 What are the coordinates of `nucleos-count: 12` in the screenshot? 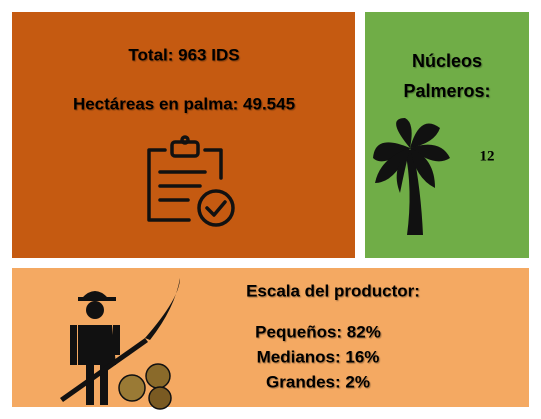 It's located at (487, 156).